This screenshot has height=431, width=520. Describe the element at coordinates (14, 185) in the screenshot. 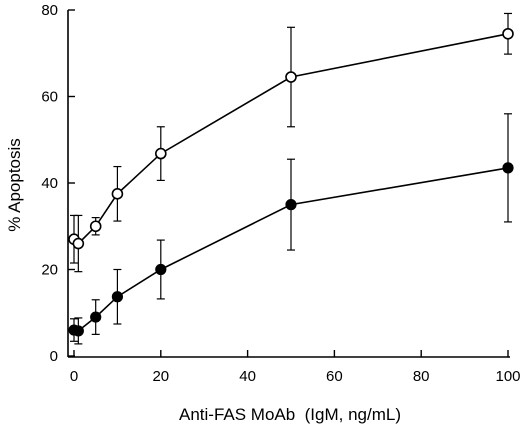

I see `y-axis-label: % Apoptosis` at that location.